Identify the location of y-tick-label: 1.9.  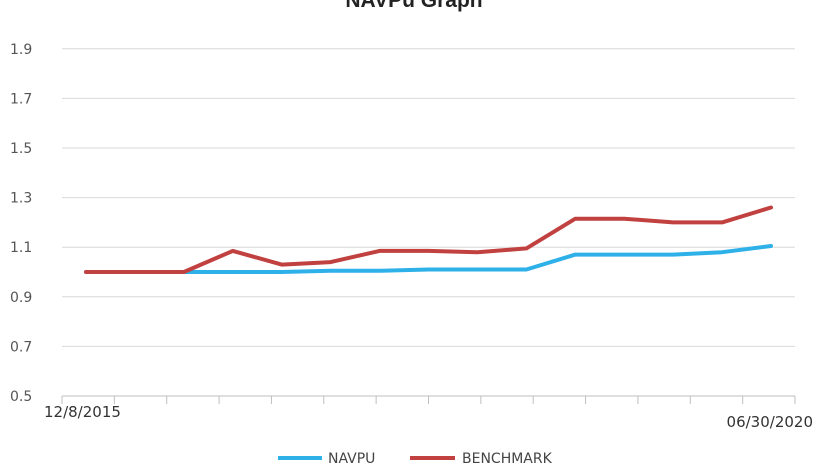
(21, 50).